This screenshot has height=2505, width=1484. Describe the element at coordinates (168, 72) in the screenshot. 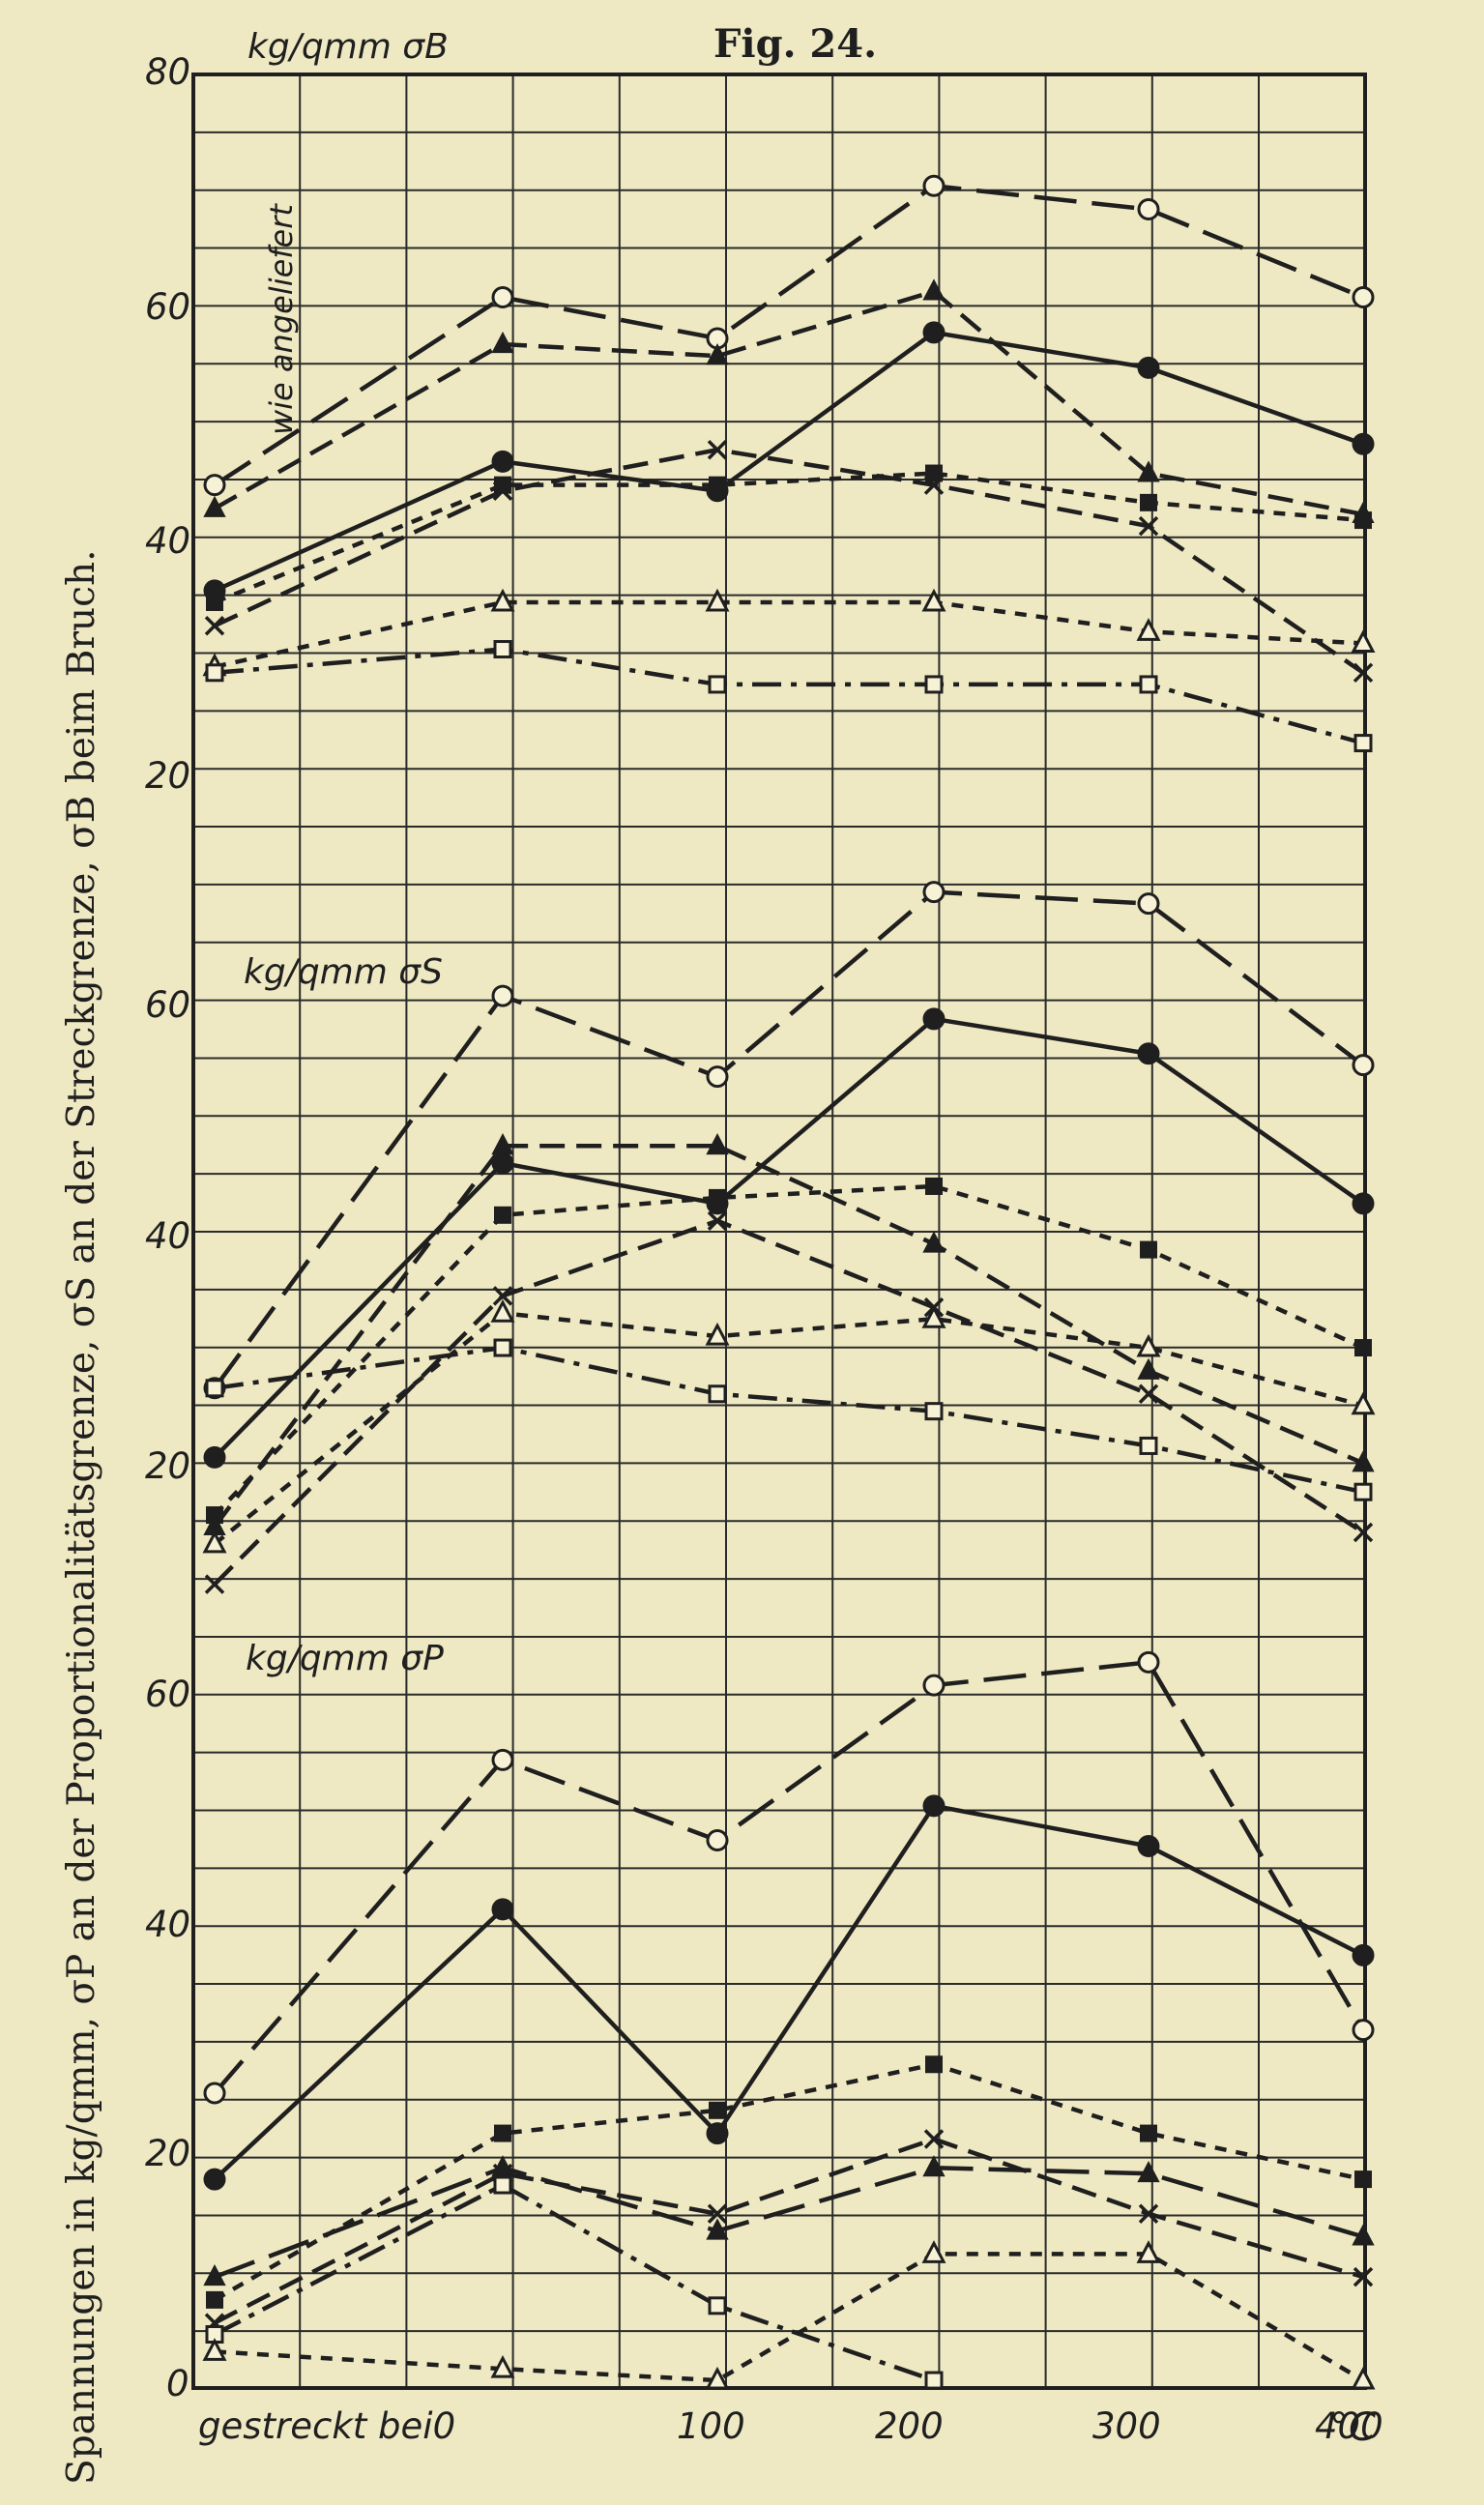

I see `y-tick-label: 80` at that location.